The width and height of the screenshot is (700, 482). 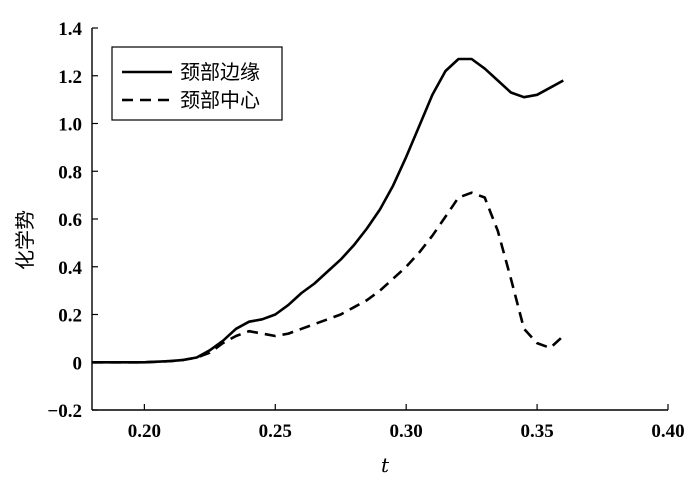 I want to click on y-tick-label: 0.6, so click(x=70, y=220).